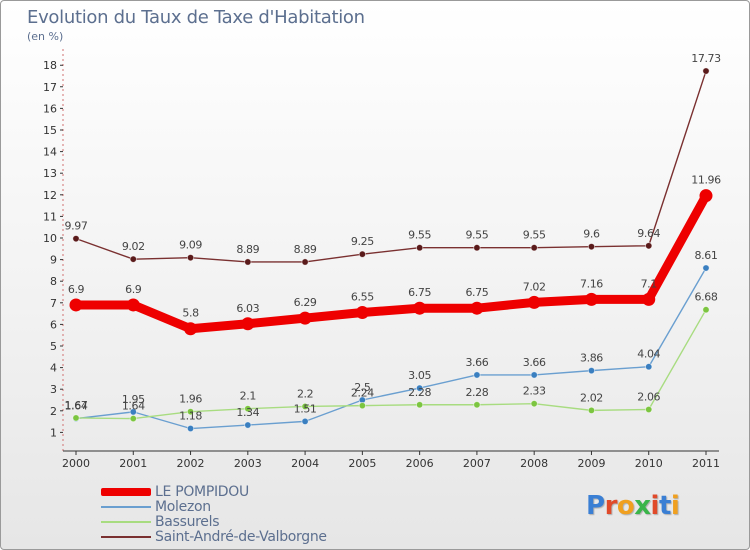 This screenshot has width=750, height=550. Describe the element at coordinates (305, 463) in the screenshot. I see `x-tick-label: 2004` at that location.